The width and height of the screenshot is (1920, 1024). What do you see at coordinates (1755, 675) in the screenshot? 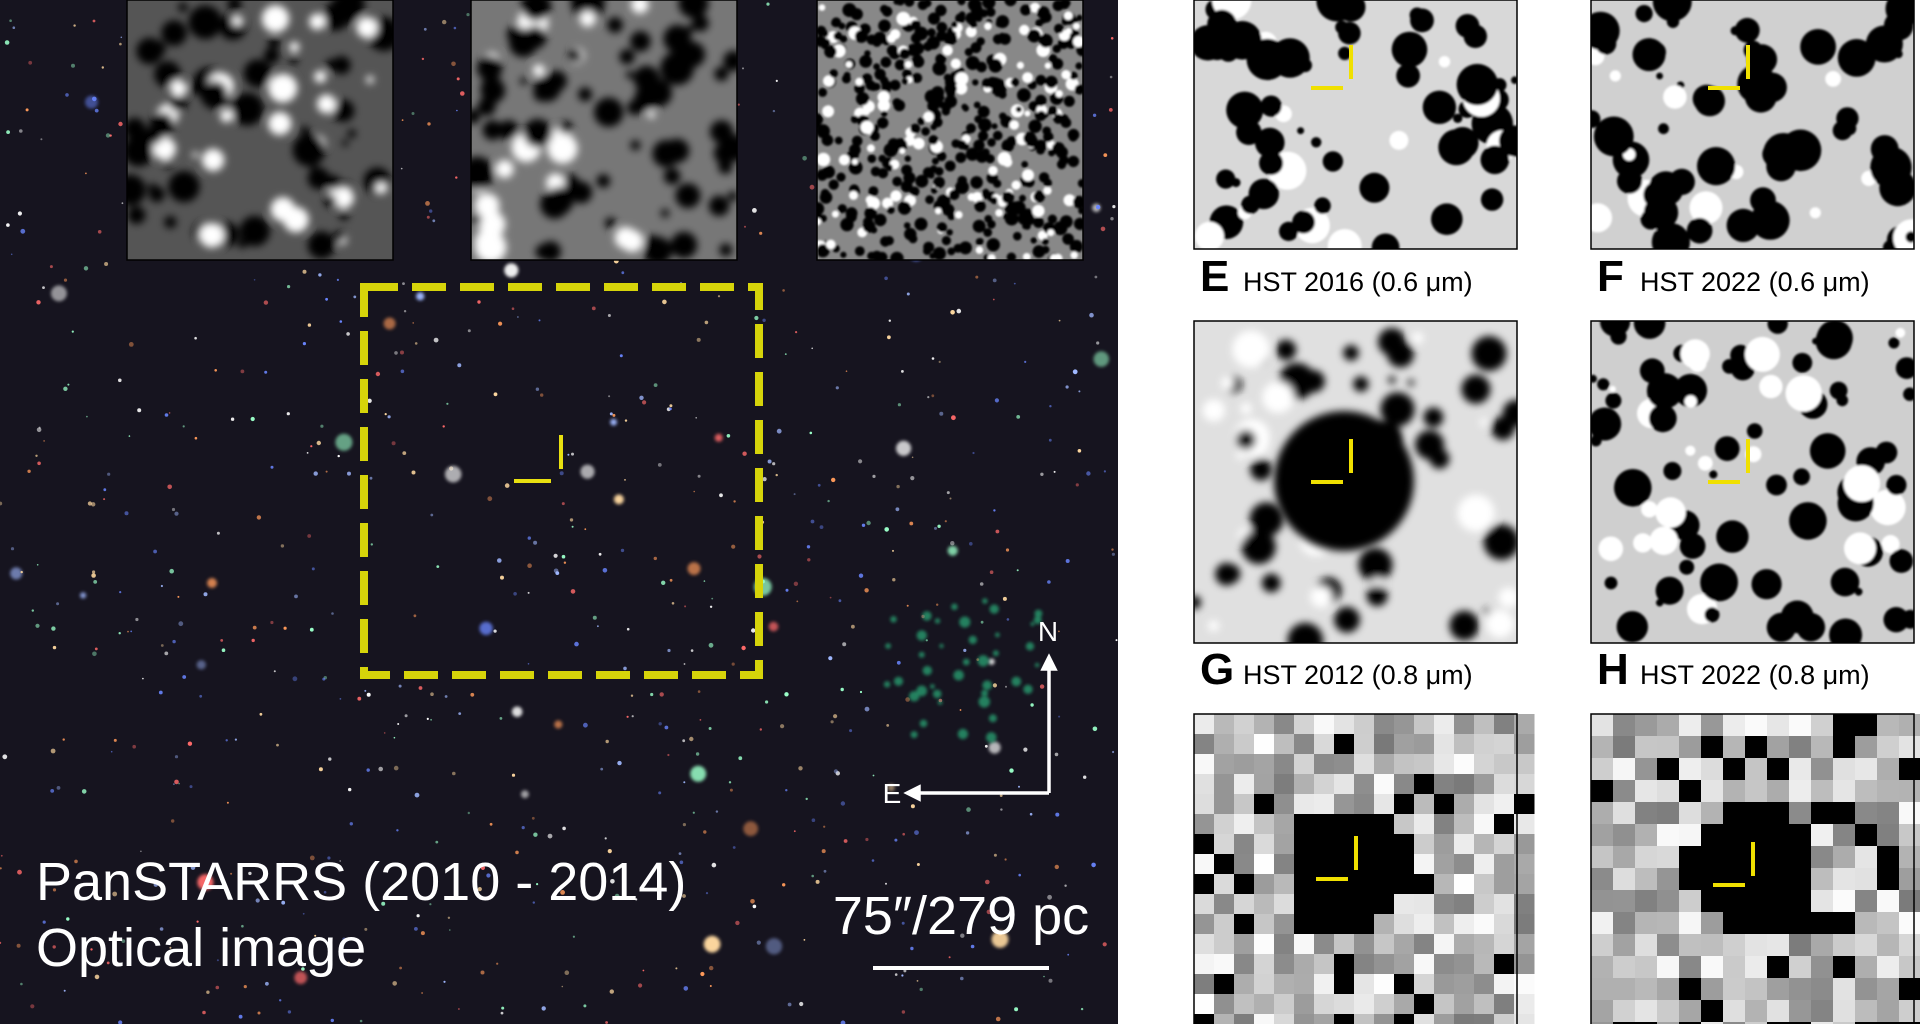
I see `panel-caption: HST 2022 (0.8 μm)` at bounding box center [1755, 675].